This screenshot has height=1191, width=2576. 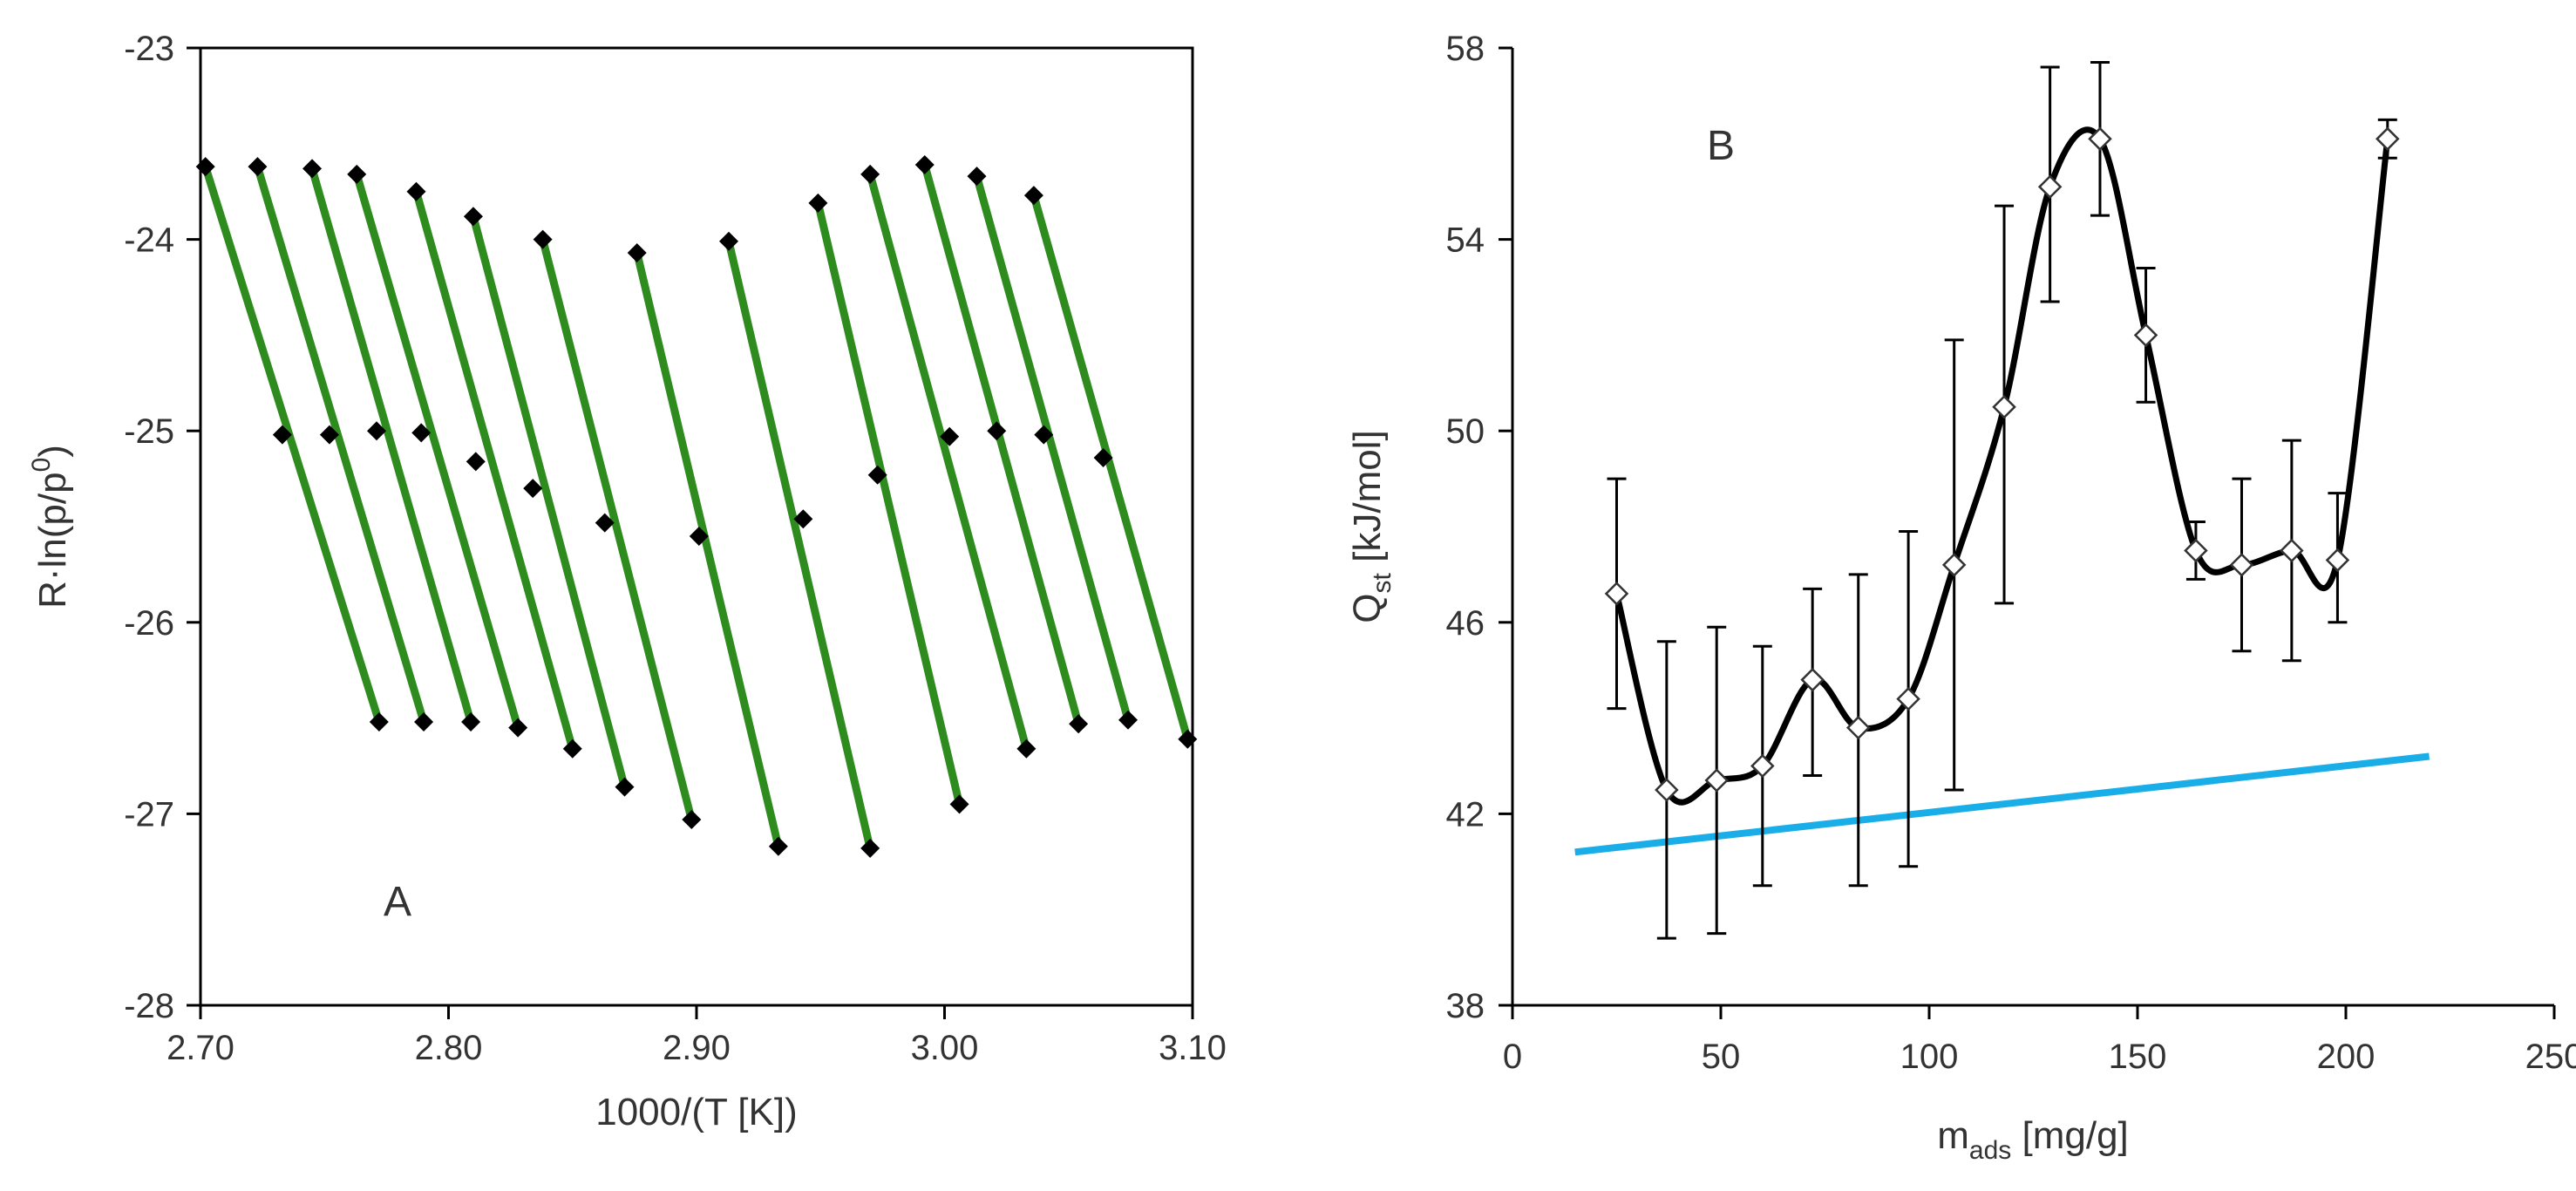 What do you see at coordinates (945, 1048) in the screenshot?
I see `panel-a-x-tick-label: 3.00` at bounding box center [945, 1048].